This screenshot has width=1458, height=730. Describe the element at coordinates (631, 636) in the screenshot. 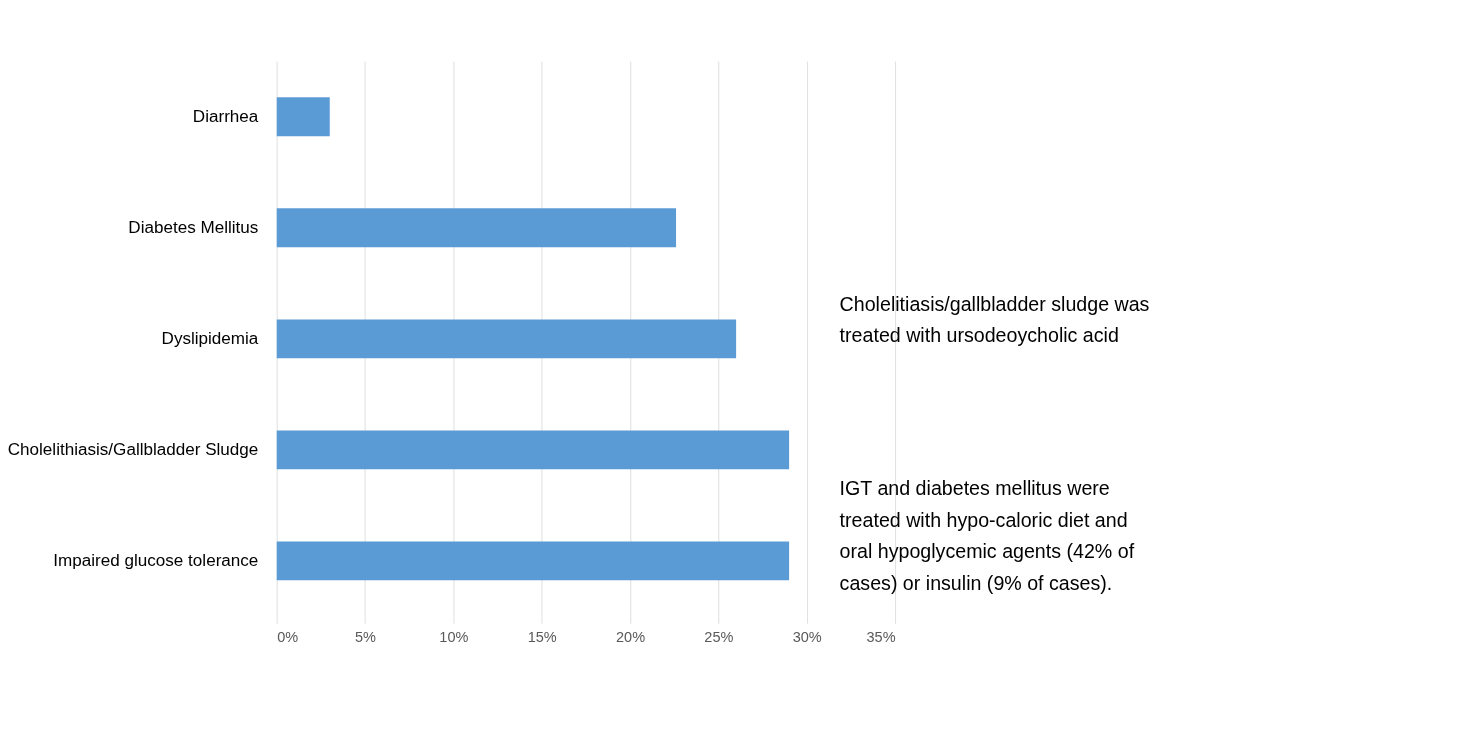

I see `x-tick-label: 20%` at that location.